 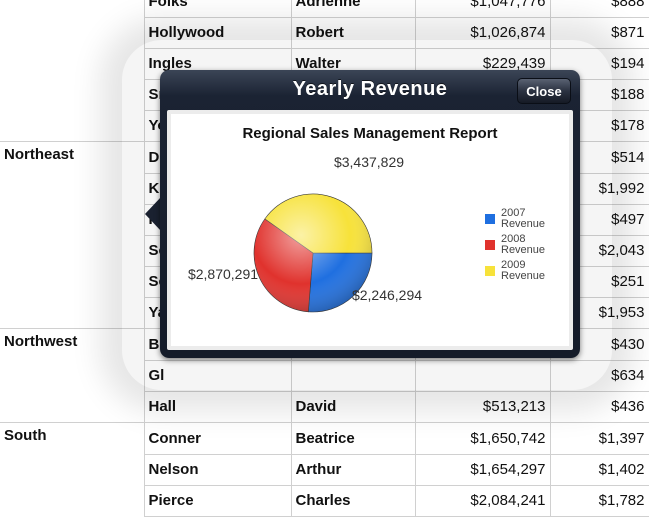 I want to click on cell-r1, so click(x=483, y=376).